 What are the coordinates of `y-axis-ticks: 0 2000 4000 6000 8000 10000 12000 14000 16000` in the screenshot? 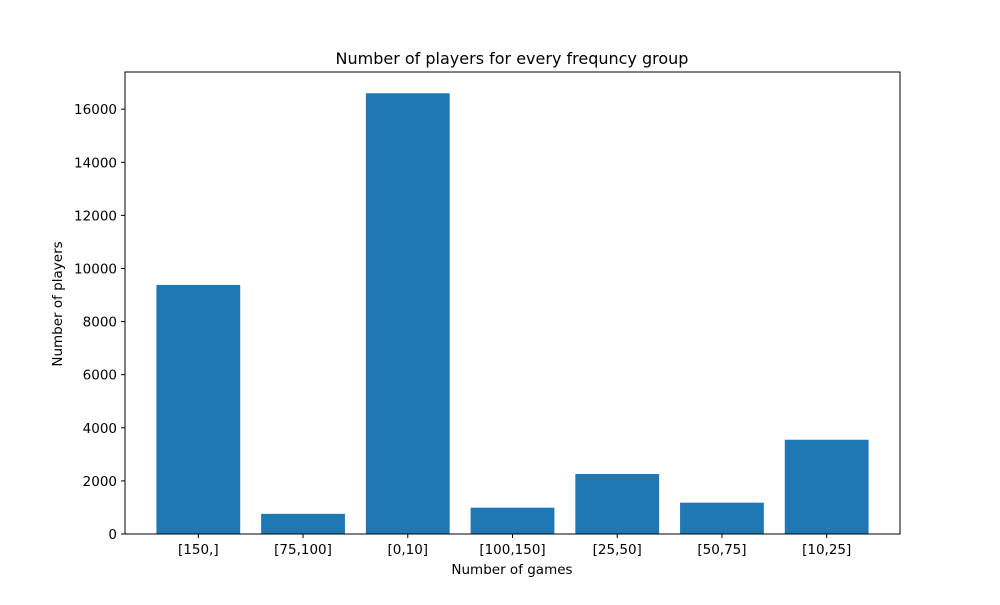 It's located at (99, 322).